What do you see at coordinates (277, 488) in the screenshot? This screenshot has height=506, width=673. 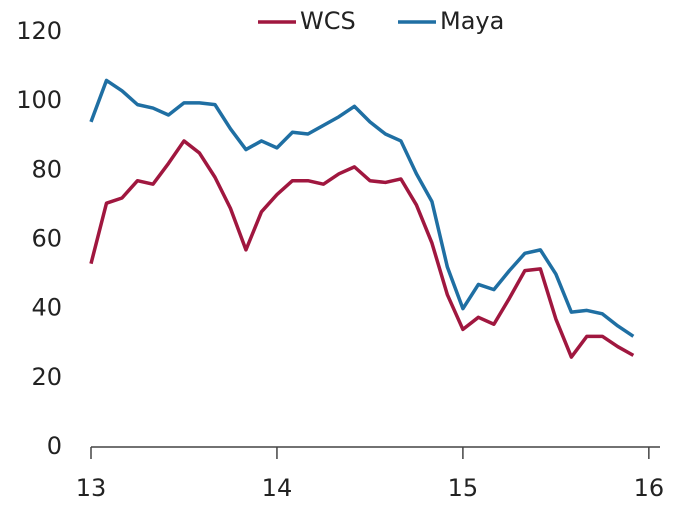 I see `x-tick-label: 14` at bounding box center [277, 488].